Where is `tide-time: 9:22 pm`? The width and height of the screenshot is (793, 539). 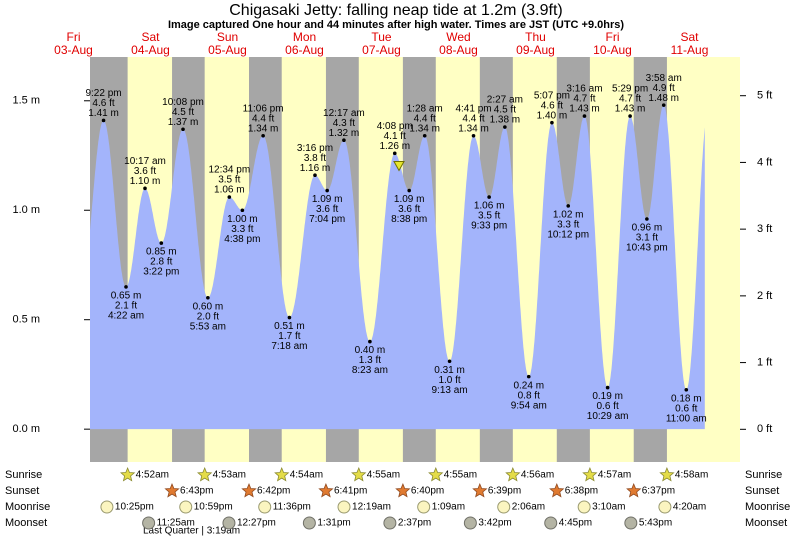 tide-time: 9:22 pm is located at coordinates (103, 93).